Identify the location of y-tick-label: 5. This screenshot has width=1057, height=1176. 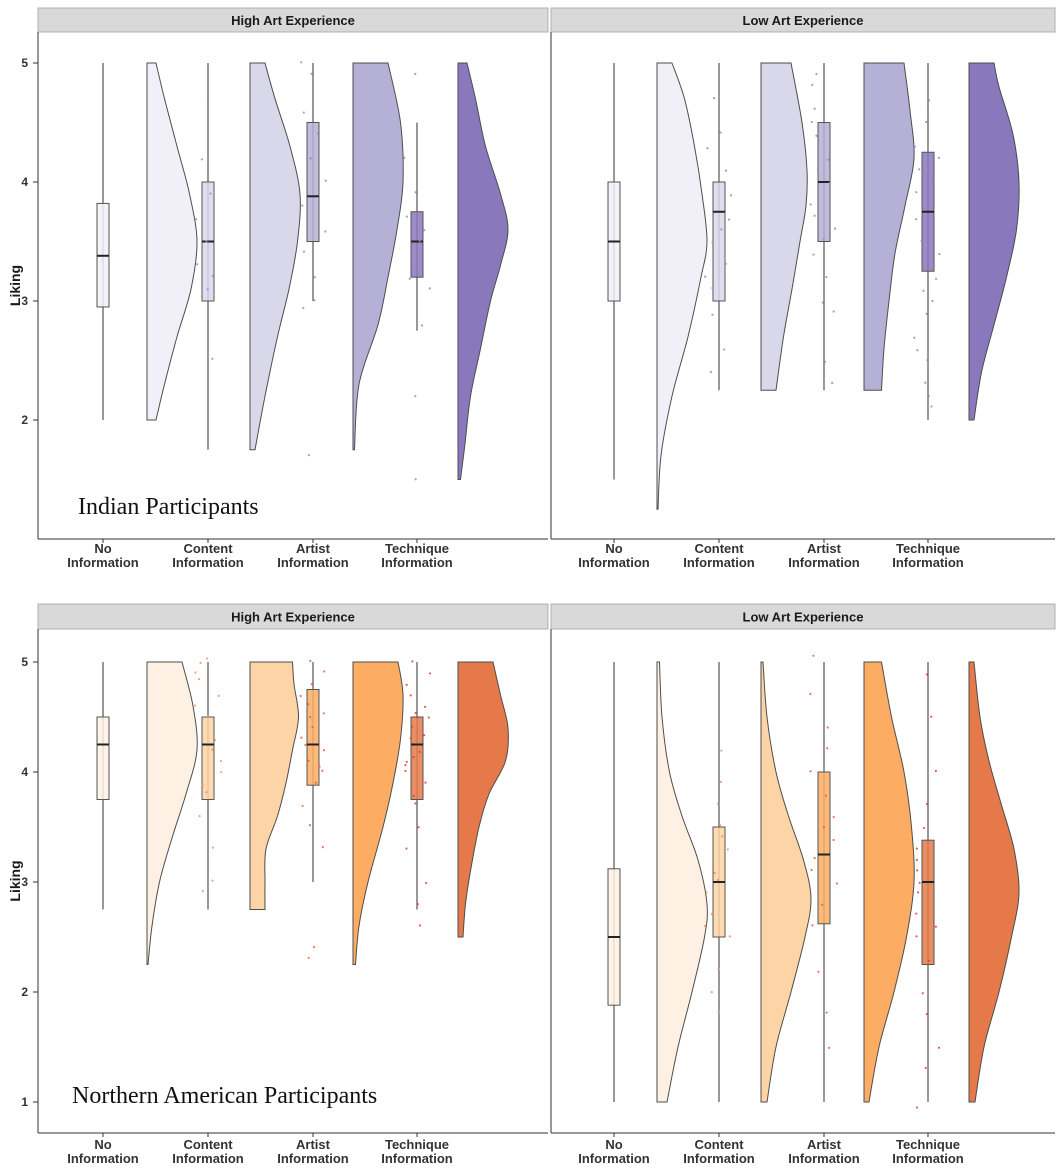
(24, 662).